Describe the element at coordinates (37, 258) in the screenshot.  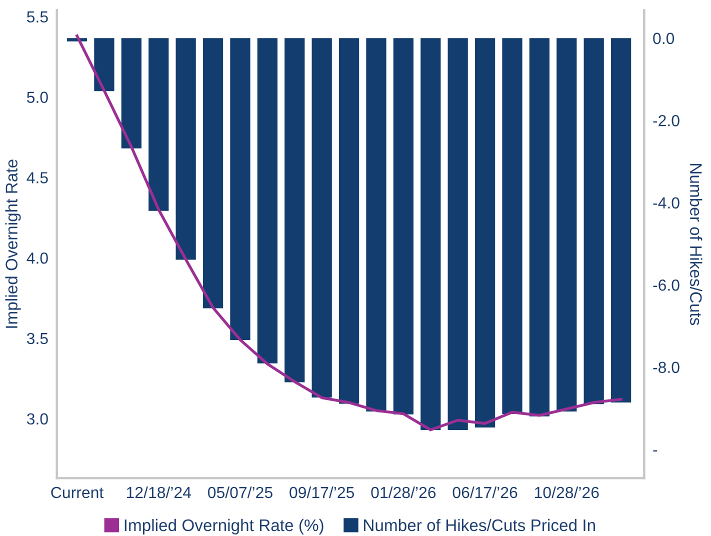
I see `y-tick-label: 4.0` at that location.